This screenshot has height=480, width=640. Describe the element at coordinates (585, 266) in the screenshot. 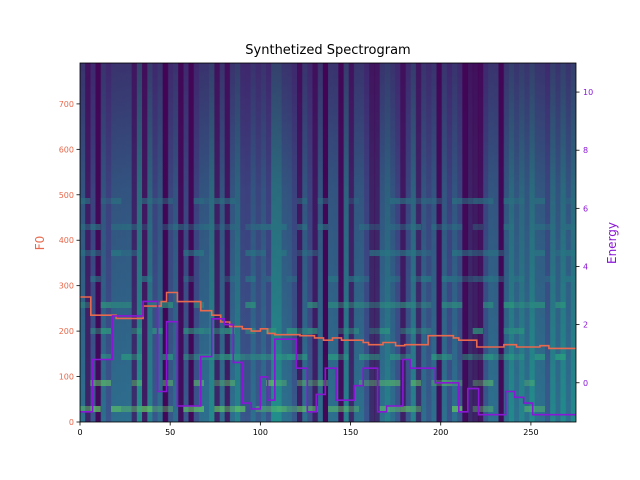

I see `right-tick-label: 4` at that location.